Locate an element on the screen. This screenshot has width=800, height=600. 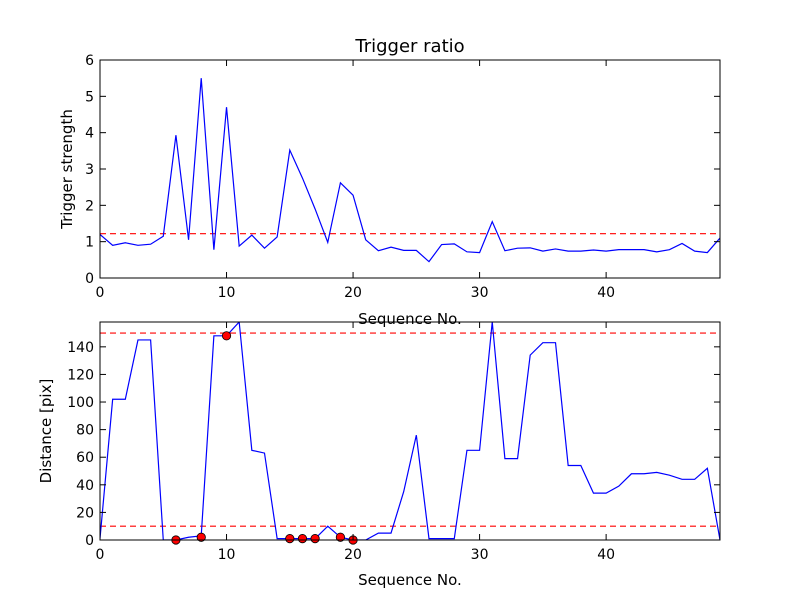
distance-y-tick-label: 0 is located at coordinates (89, 541).